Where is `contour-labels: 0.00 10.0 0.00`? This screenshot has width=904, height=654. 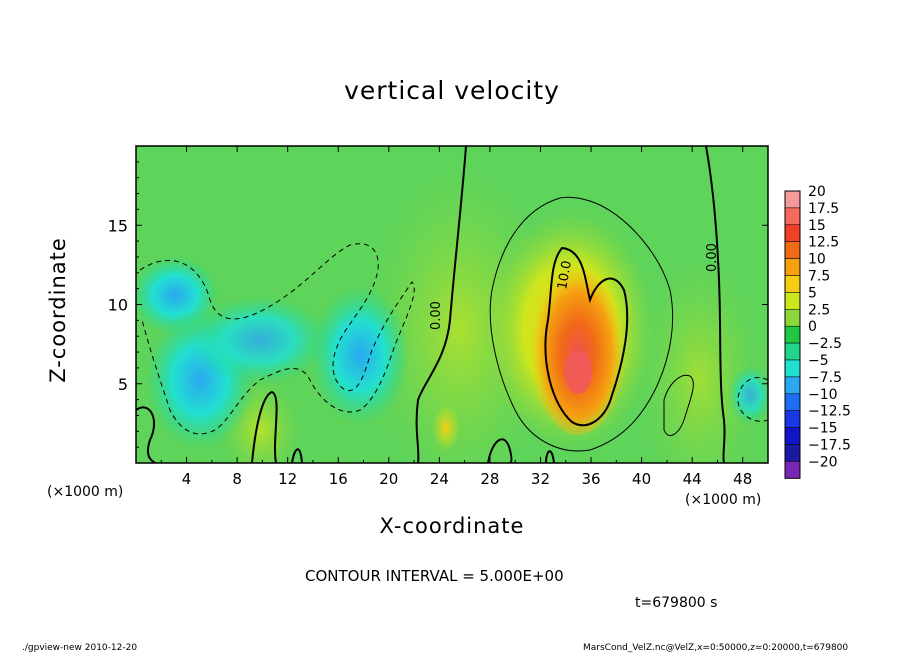
contour-labels: 0.00 10.0 0.00 is located at coordinates (574, 286).